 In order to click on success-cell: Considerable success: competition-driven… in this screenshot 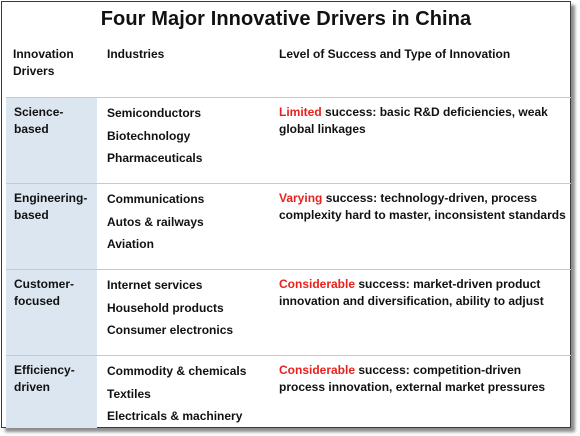, I will do `click(424, 379)`.